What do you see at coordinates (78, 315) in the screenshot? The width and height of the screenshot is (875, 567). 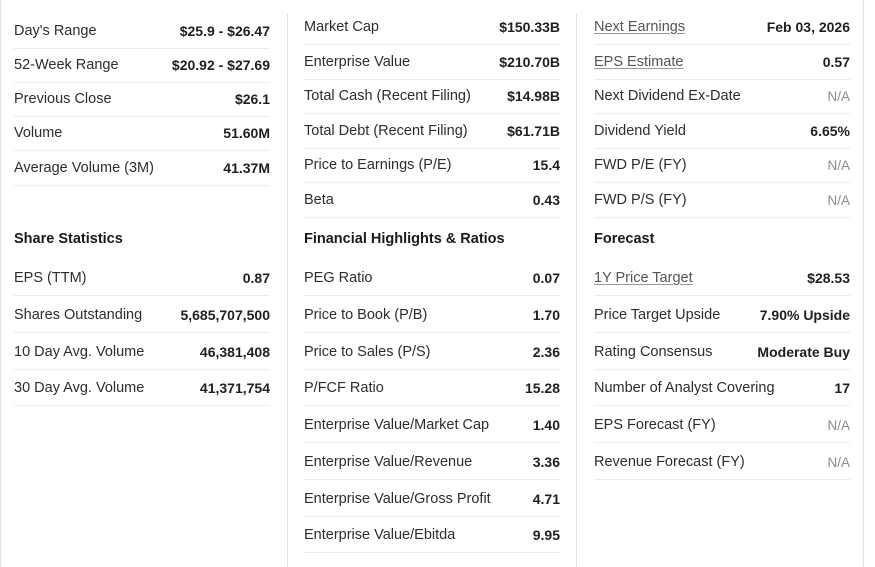 I see `stat-label: Shares Outstanding` at bounding box center [78, 315].